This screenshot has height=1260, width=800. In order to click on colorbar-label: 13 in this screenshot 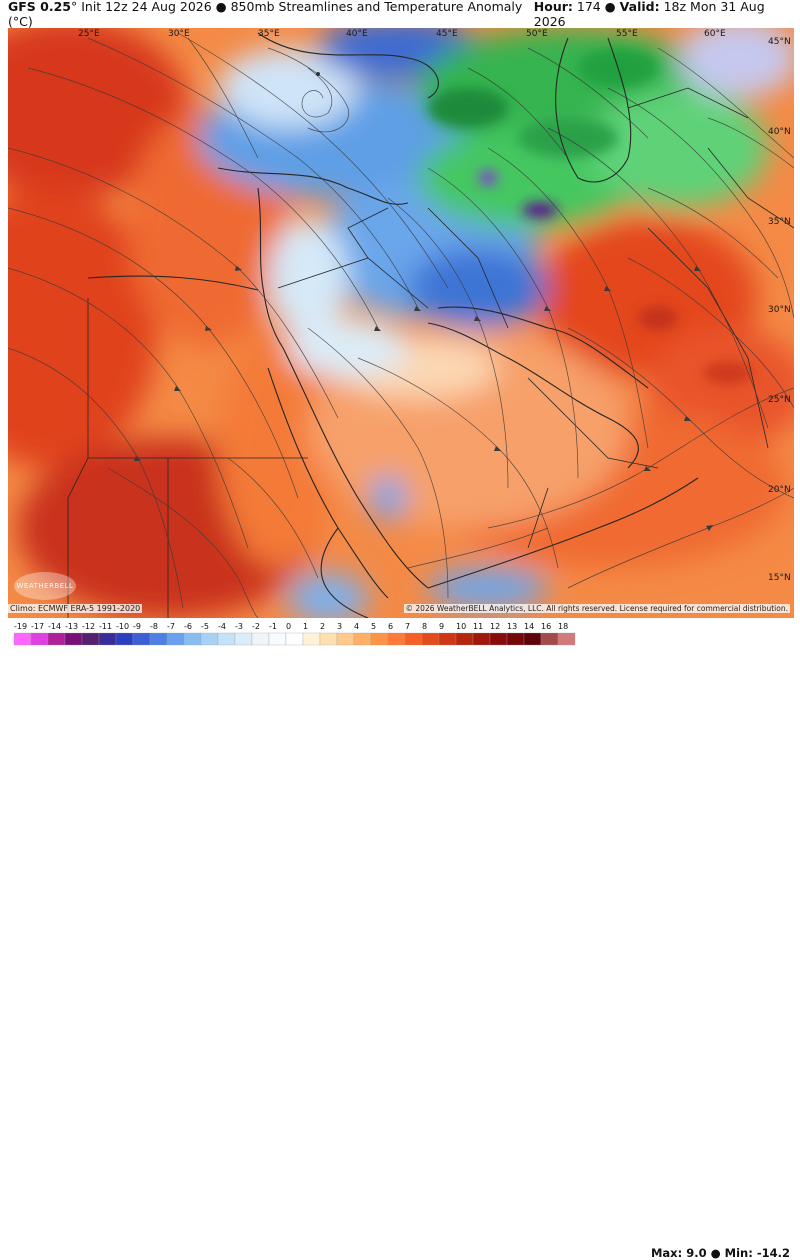, I will do `click(512, 626)`.